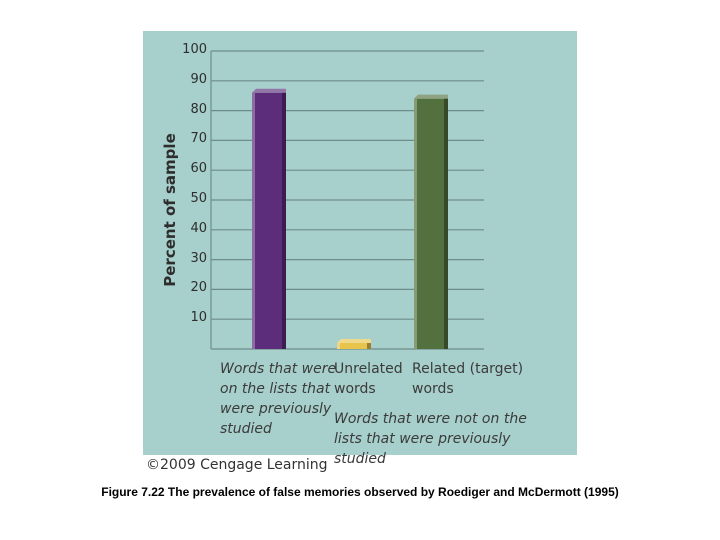 The height and width of the screenshot is (540, 720). What do you see at coordinates (198, 228) in the screenshot?
I see `y-tick-label: 40` at bounding box center [198, 228].